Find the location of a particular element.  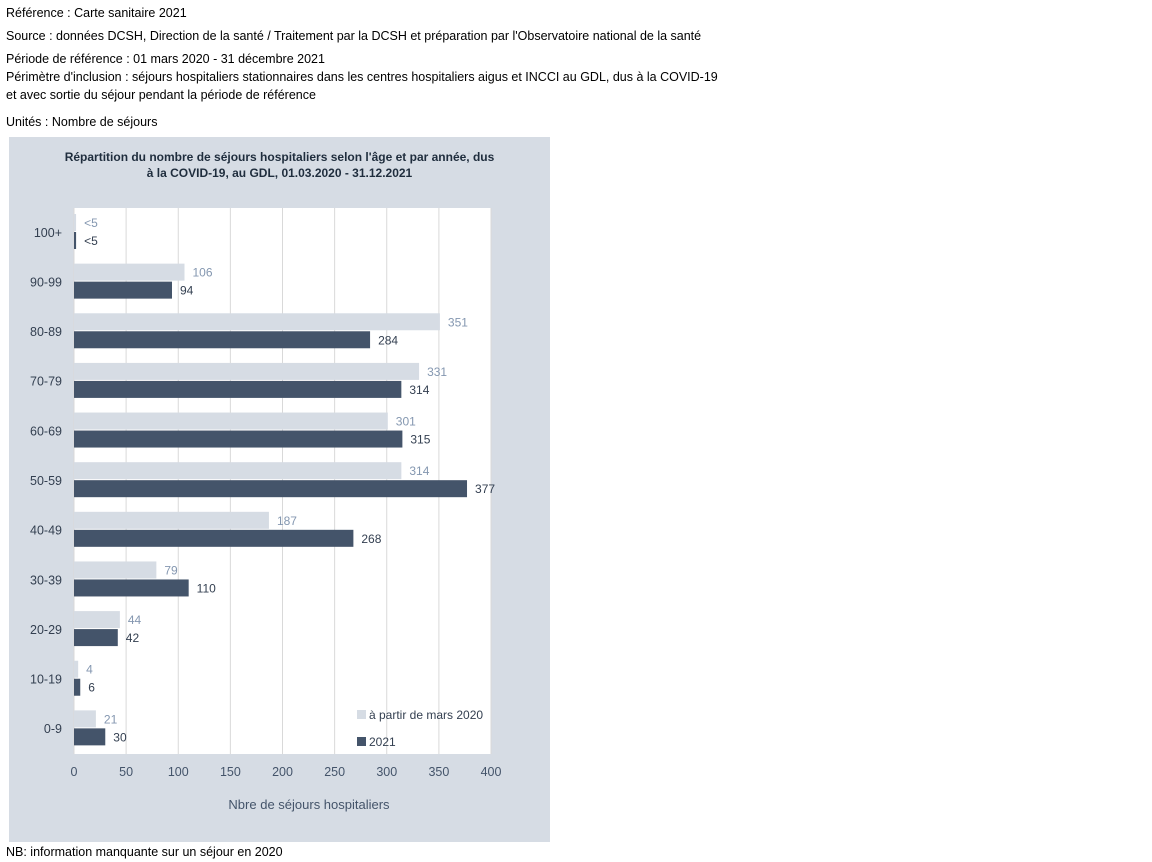

y-category-label: 60-69 is located at coordinates (46, 431).